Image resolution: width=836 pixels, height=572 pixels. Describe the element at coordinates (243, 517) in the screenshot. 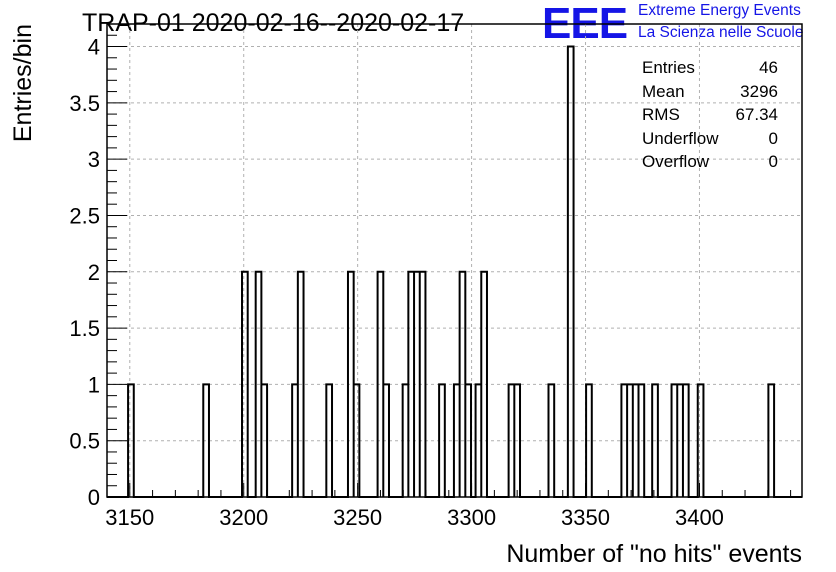

I see `x-tick-label: 3200` at that location.